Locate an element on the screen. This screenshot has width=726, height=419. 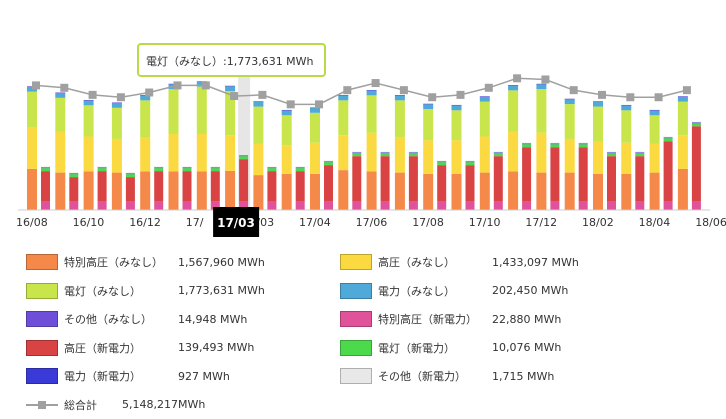
legend-item: その他（新電力） 1,715 MWh is located at coordinates (490, 376).